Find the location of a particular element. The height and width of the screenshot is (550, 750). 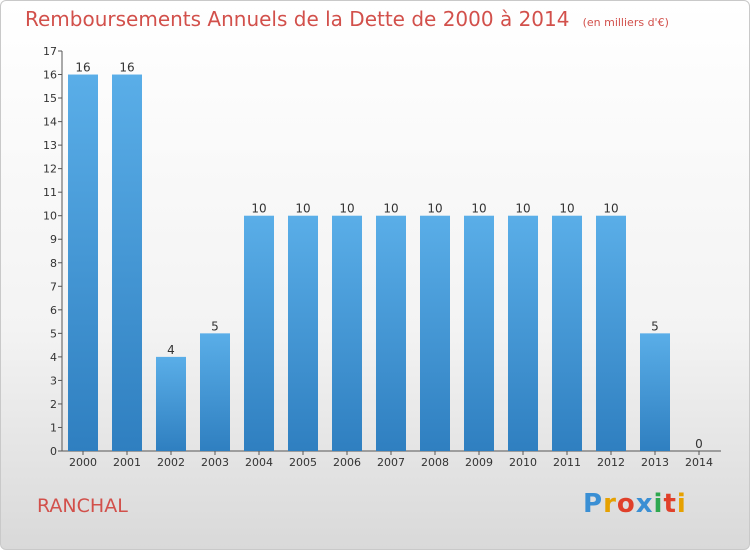

x-tick-label: 2012 is located at coordinates (611, 462).